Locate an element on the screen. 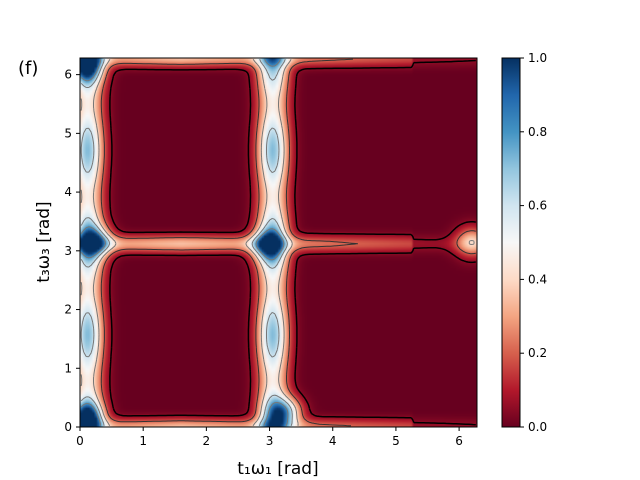  y-tick-label: 4 is located at coordinates (68, 192).